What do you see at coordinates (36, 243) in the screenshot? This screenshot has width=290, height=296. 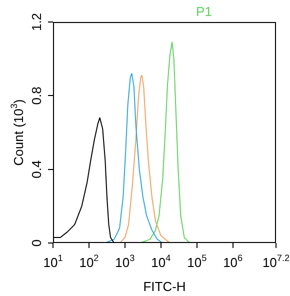 I see `y-tick-label: 0` at bounding box center [36, 243].